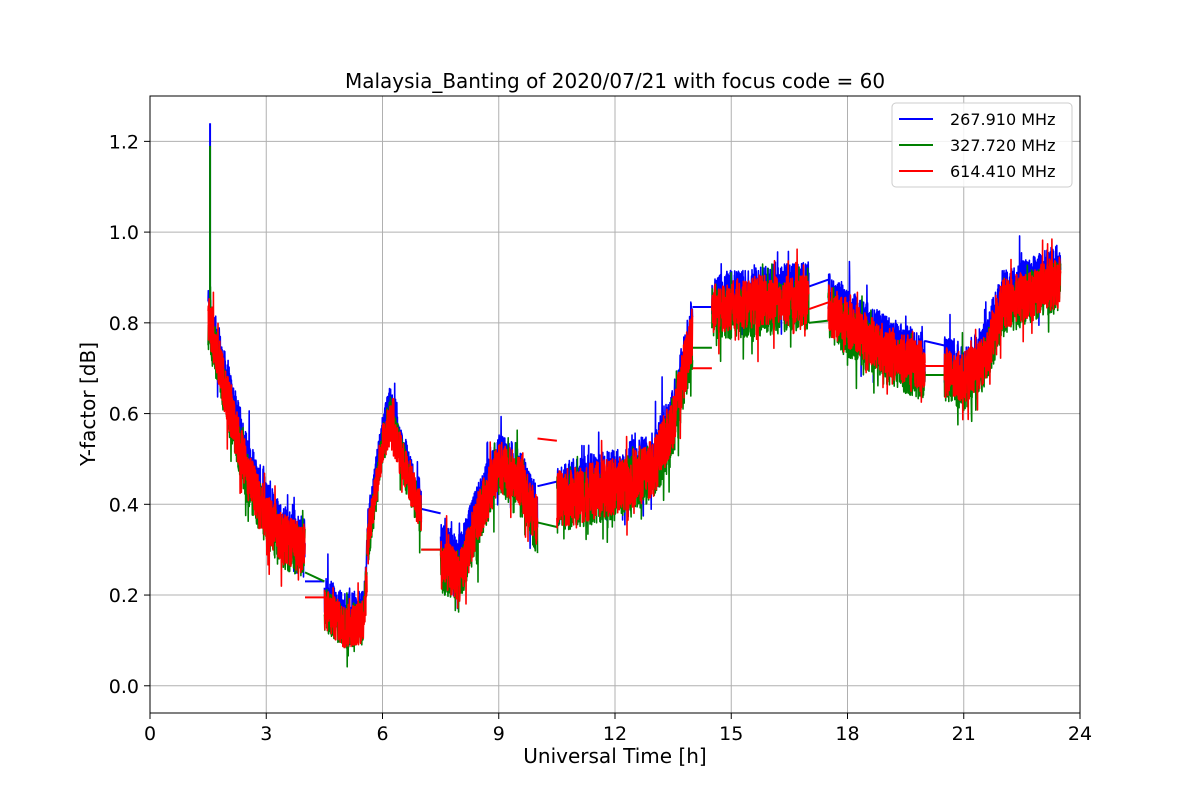 This screenshot has width=1200, height=804. Describe the element at coordinates (615, 734) in the screenshot. I see `x-tick-label: 12` at that location.